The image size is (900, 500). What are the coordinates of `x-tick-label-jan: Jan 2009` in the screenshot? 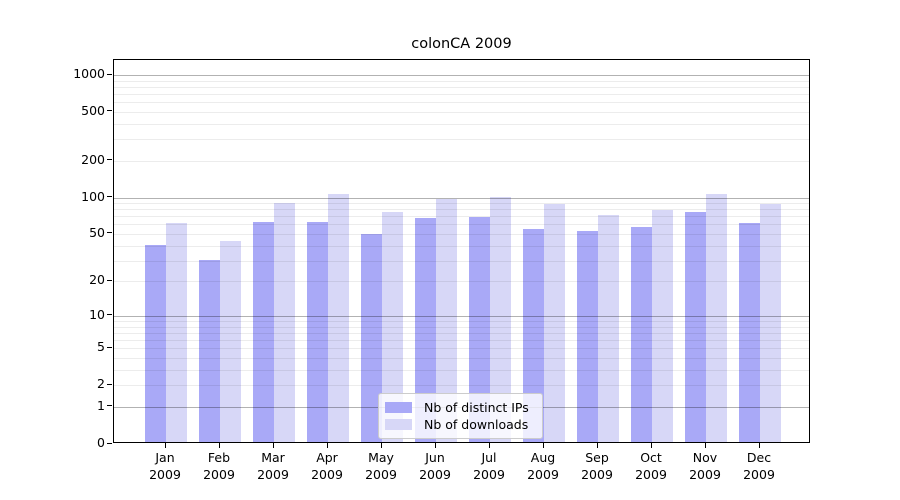 It's located at (165, 466).